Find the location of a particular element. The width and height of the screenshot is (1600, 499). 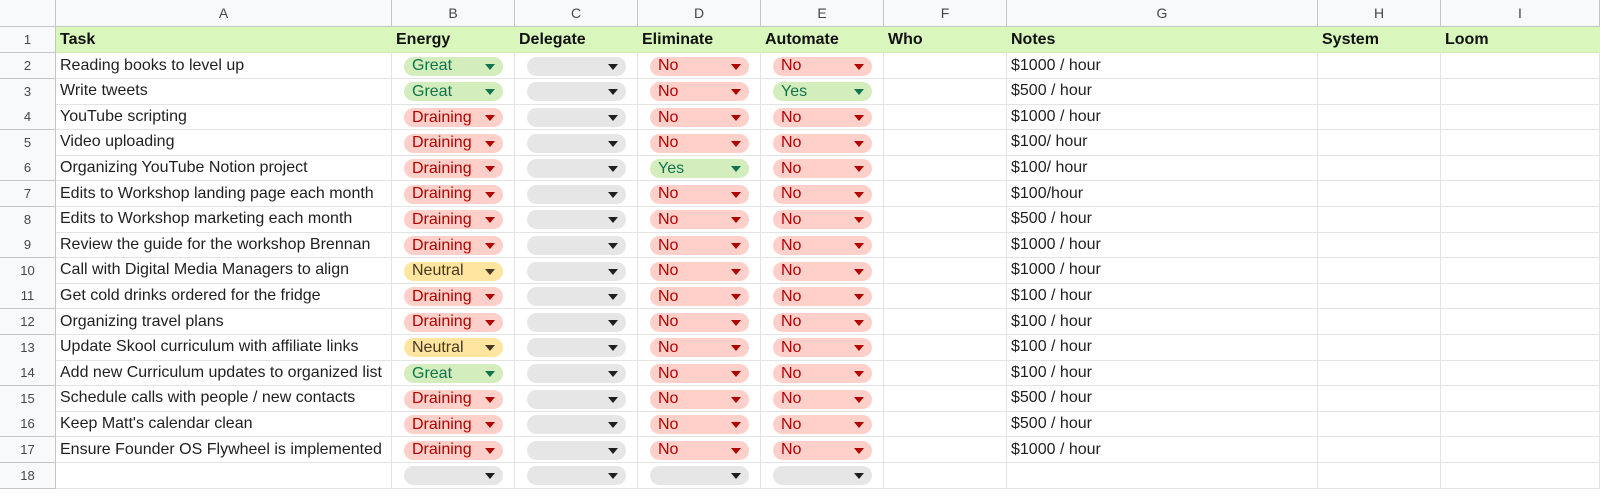

cell-i13 is located at coordinates (1520, 347).